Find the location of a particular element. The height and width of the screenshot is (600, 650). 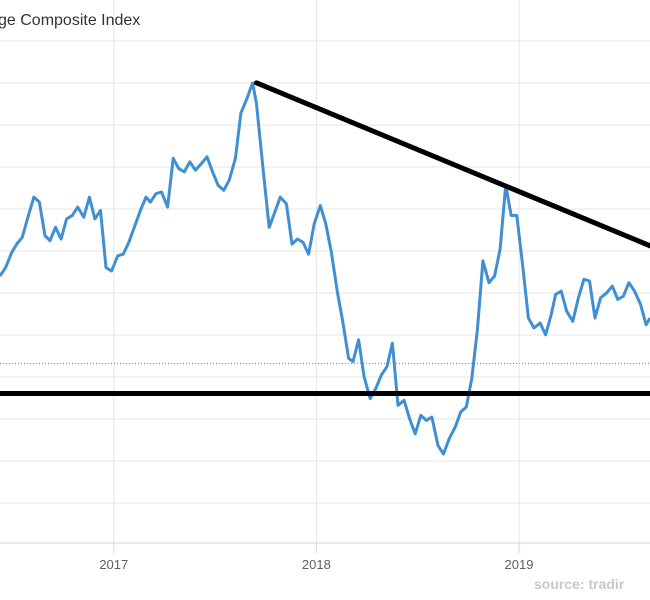

x-tick-label: 2017 is located at coordinates (113, 564).